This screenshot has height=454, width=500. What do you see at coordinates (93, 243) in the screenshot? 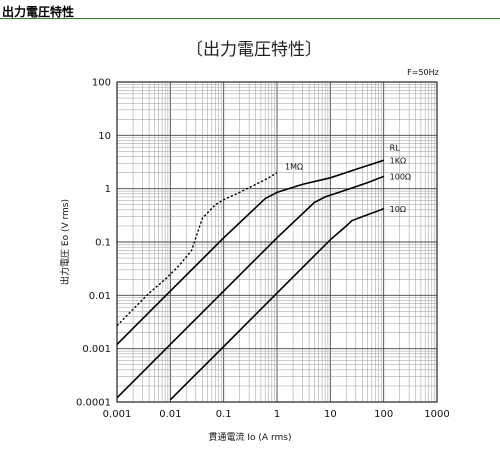
I see `y-tick-labels: 100 10 1 0.1 0.01 0.001 0.0001` at bounding box center [93, 243].